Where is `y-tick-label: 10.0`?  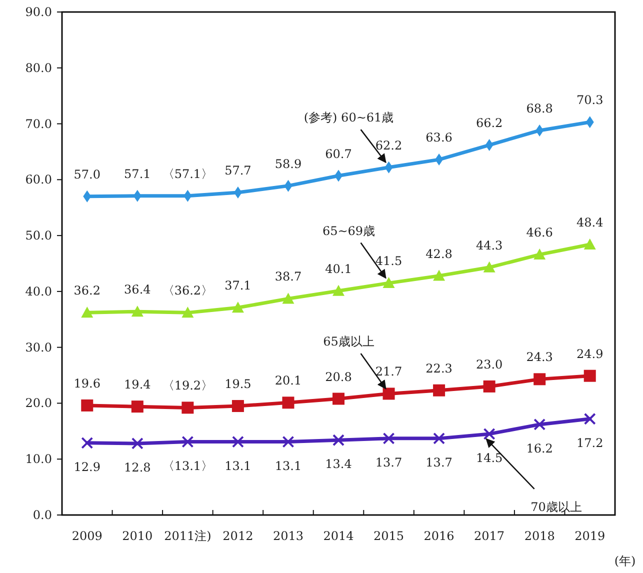 y-tick-label: 10.0 is located at coordinates (38, 459).